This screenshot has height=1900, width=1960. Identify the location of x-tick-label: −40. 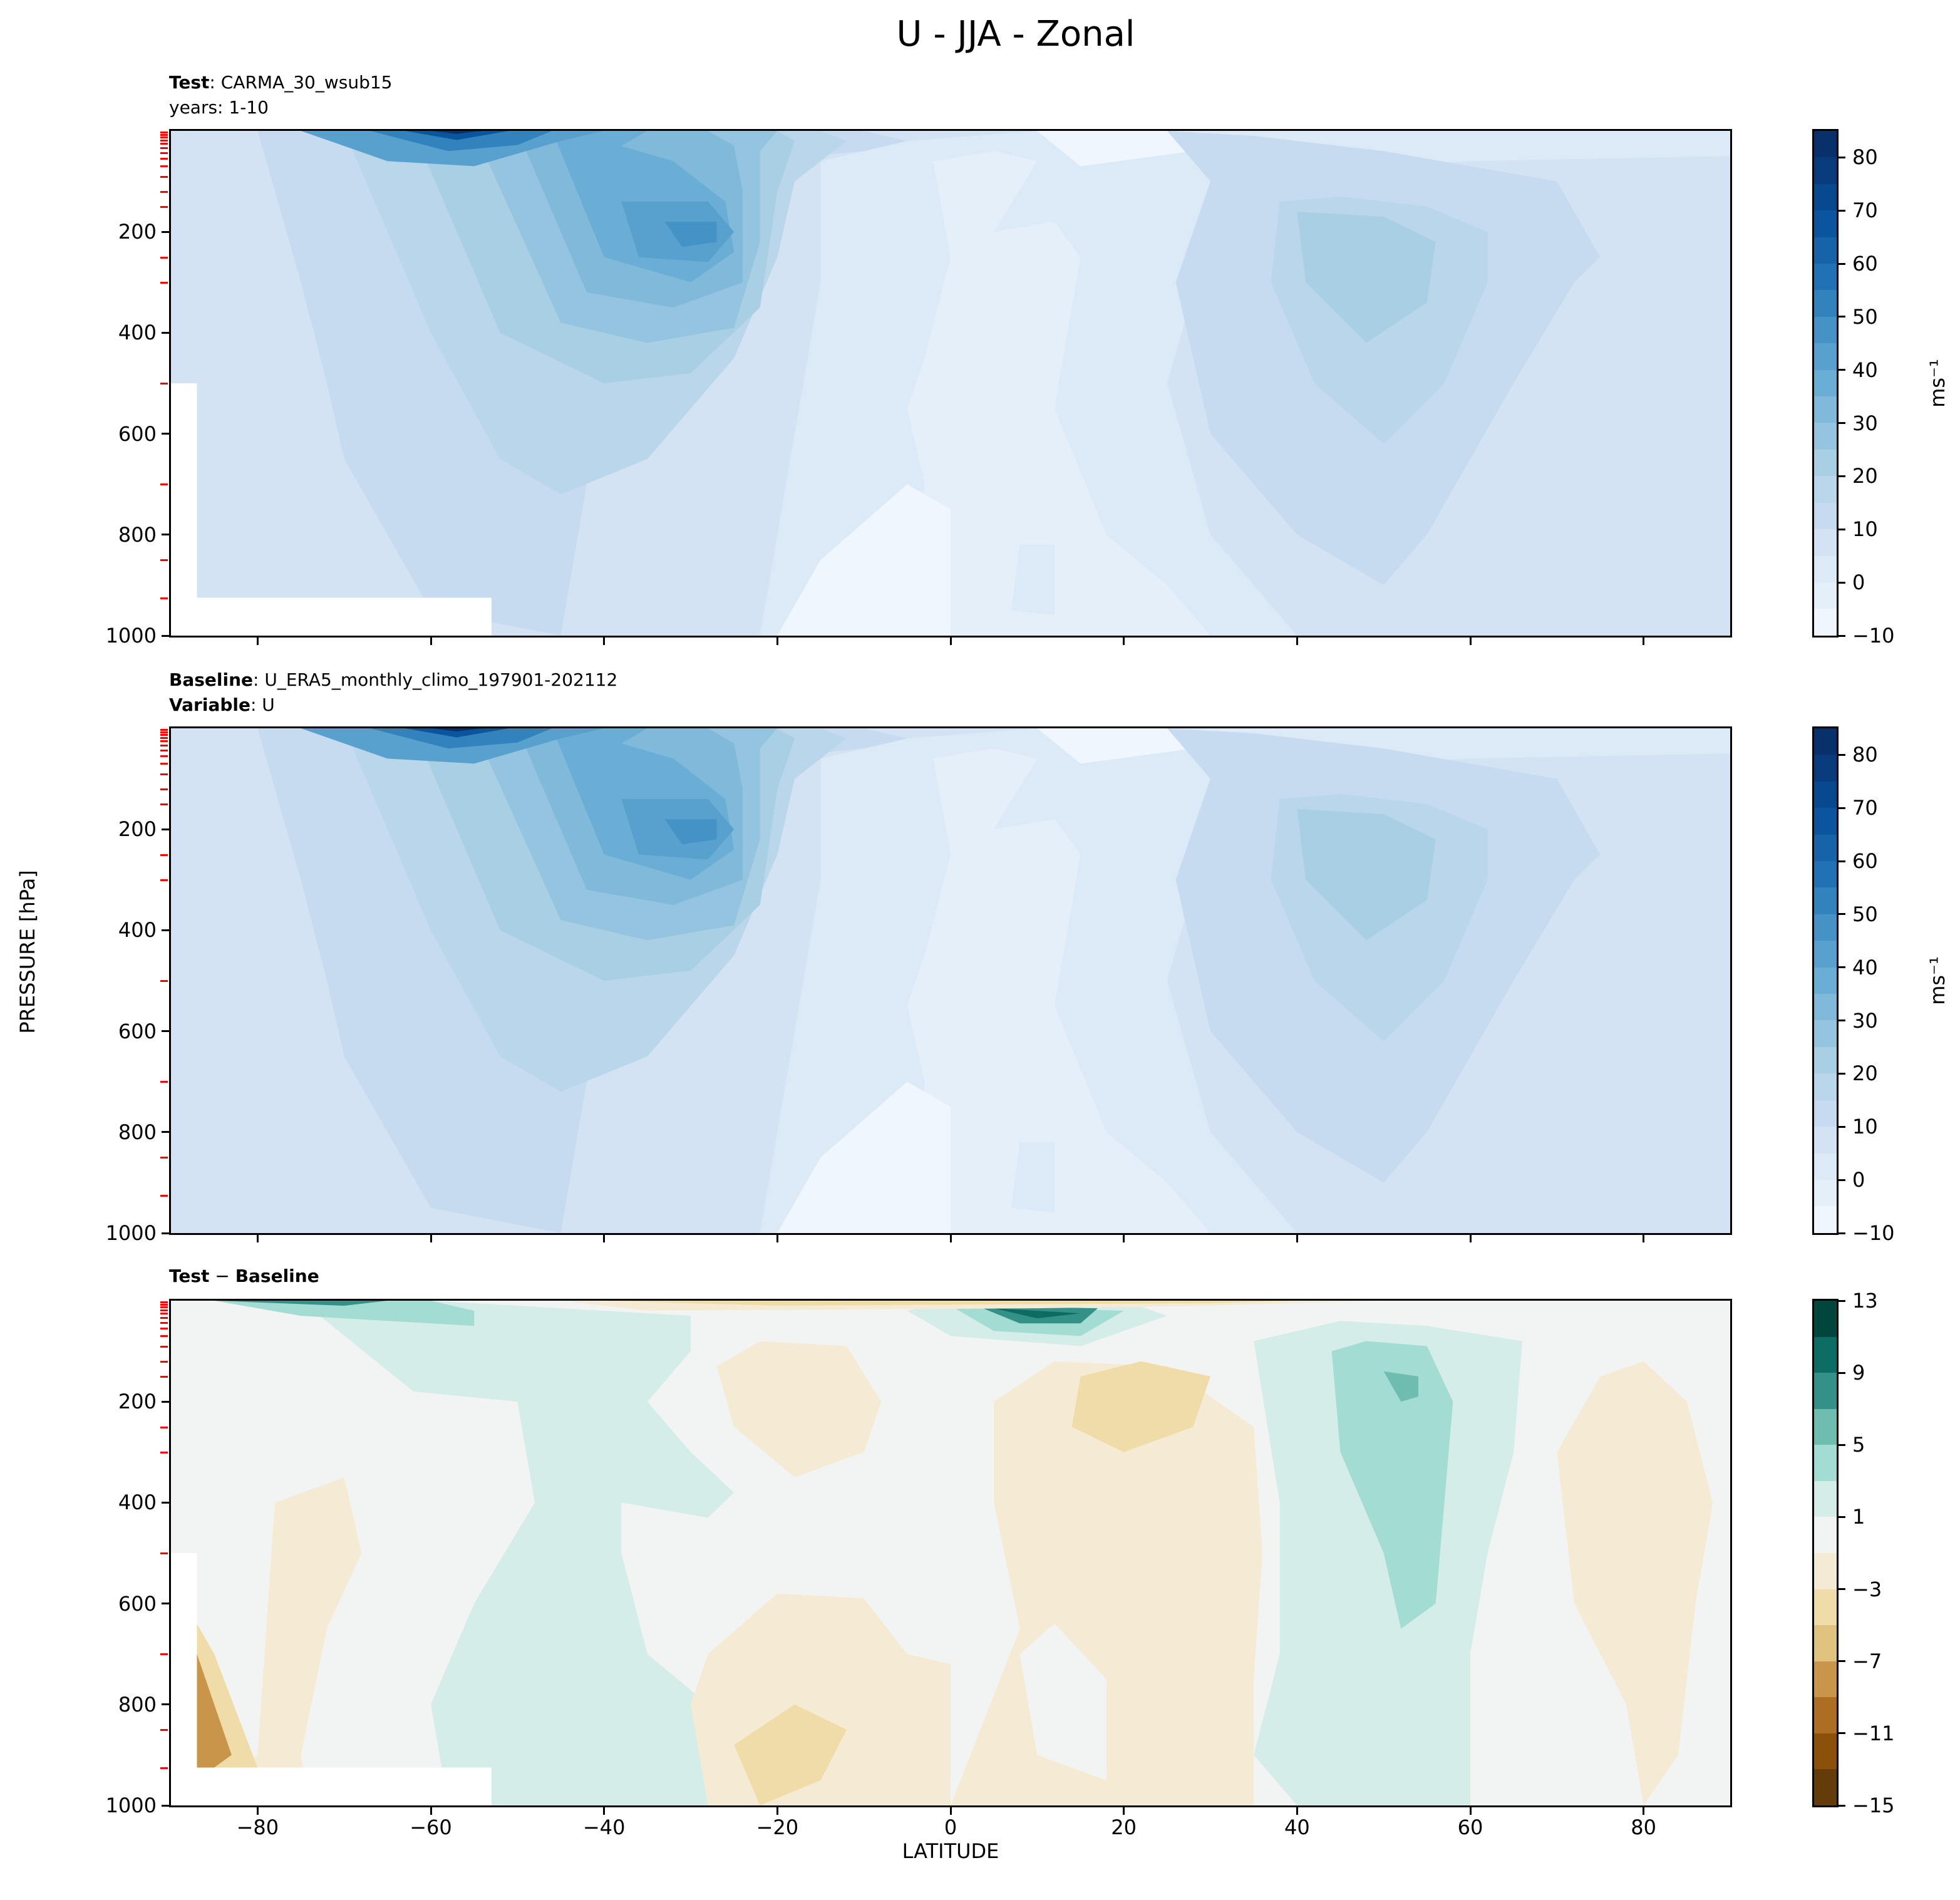
(604, 1827).